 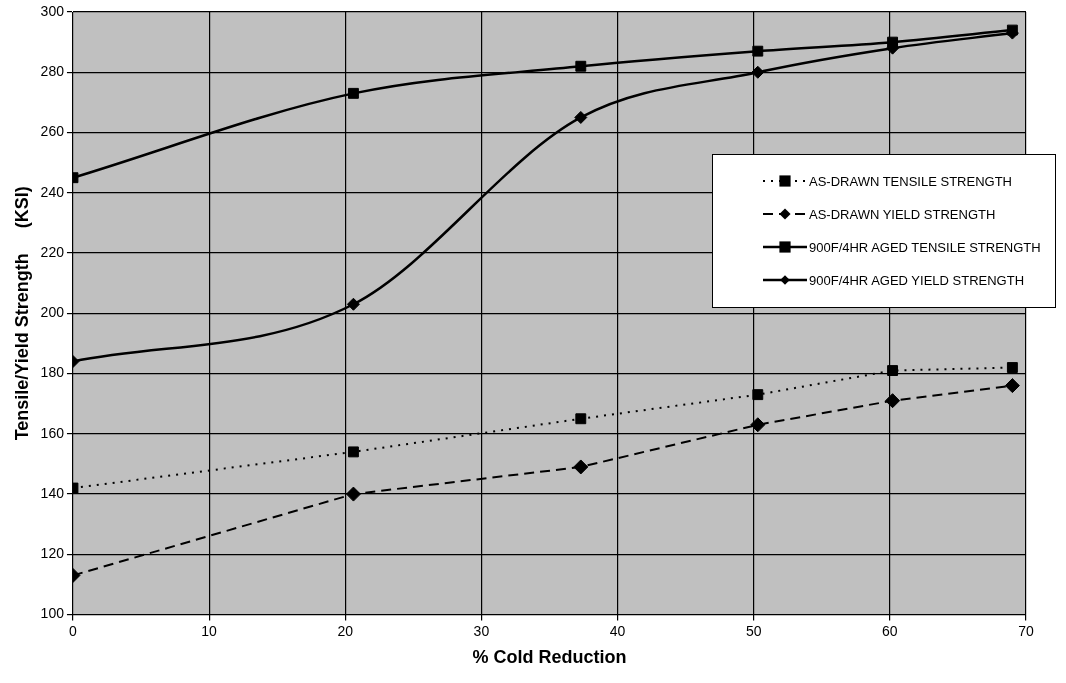 I want to click on y-tick-label: 200, so click(x=52, y=312).